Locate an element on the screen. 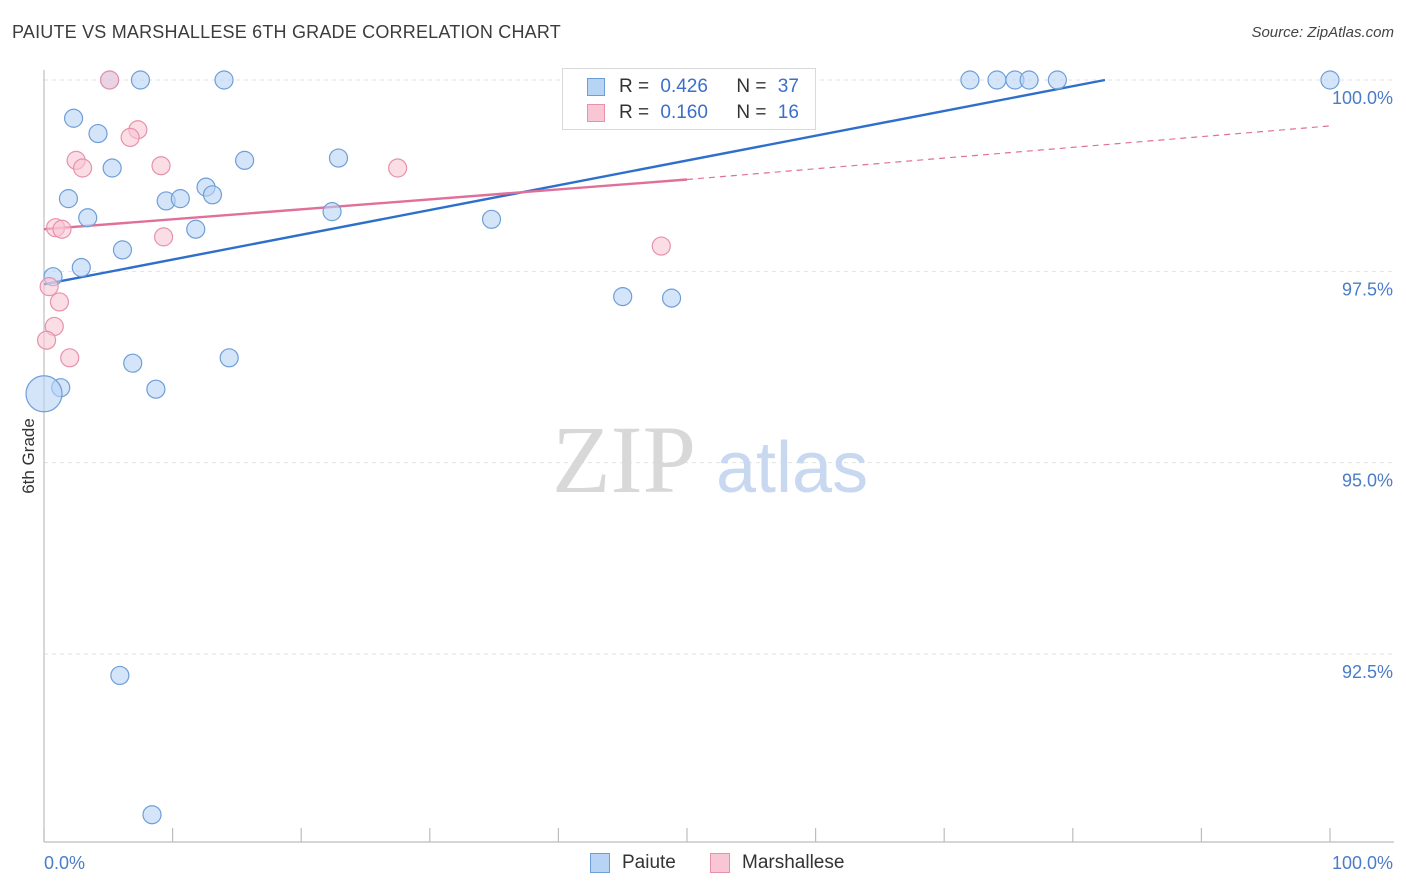  legend-r-value: 0.426 is located at coordinates (684, 86).